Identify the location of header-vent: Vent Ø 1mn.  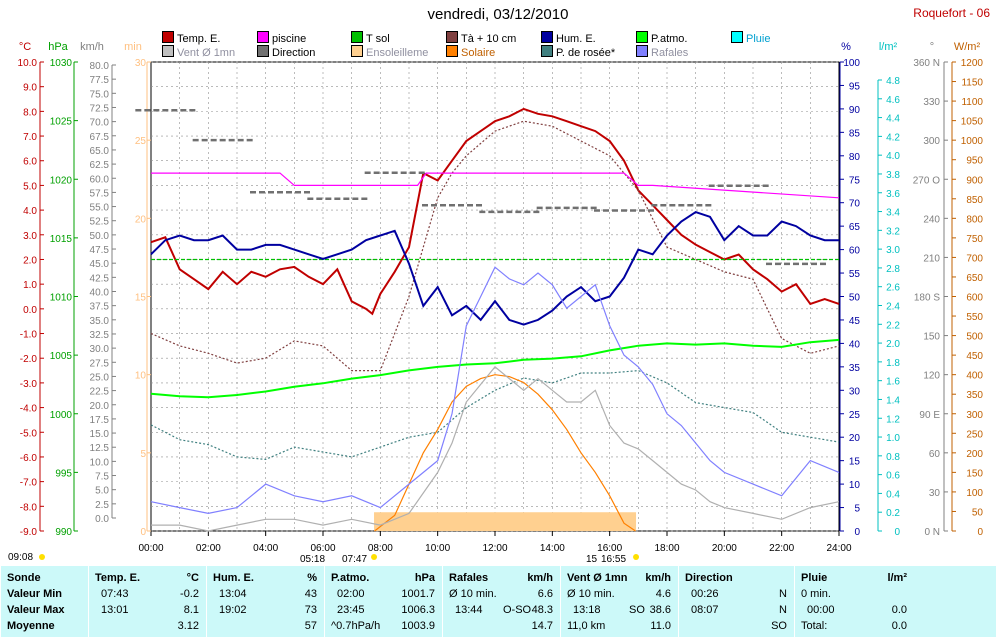
(597, 578).